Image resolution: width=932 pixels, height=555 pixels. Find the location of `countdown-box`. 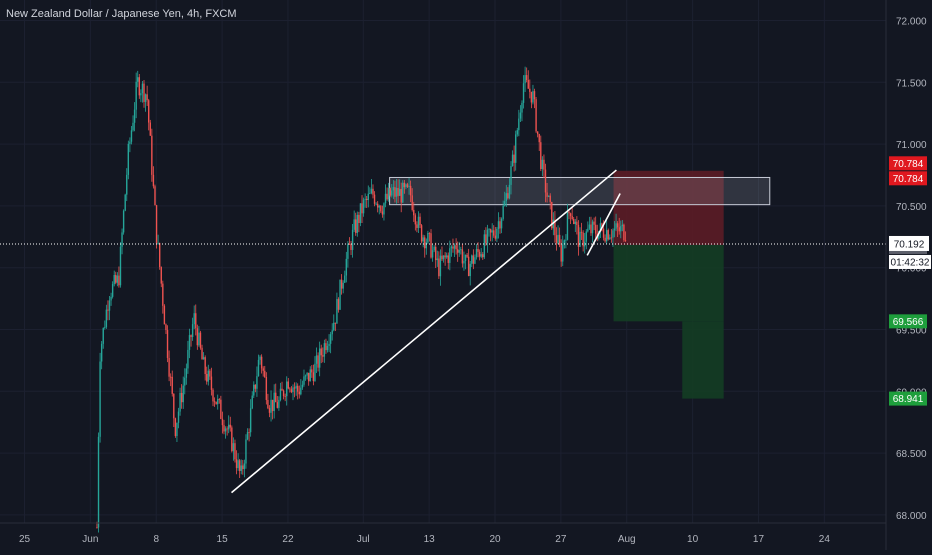

countdown-box is located at coordinates (910, 261).